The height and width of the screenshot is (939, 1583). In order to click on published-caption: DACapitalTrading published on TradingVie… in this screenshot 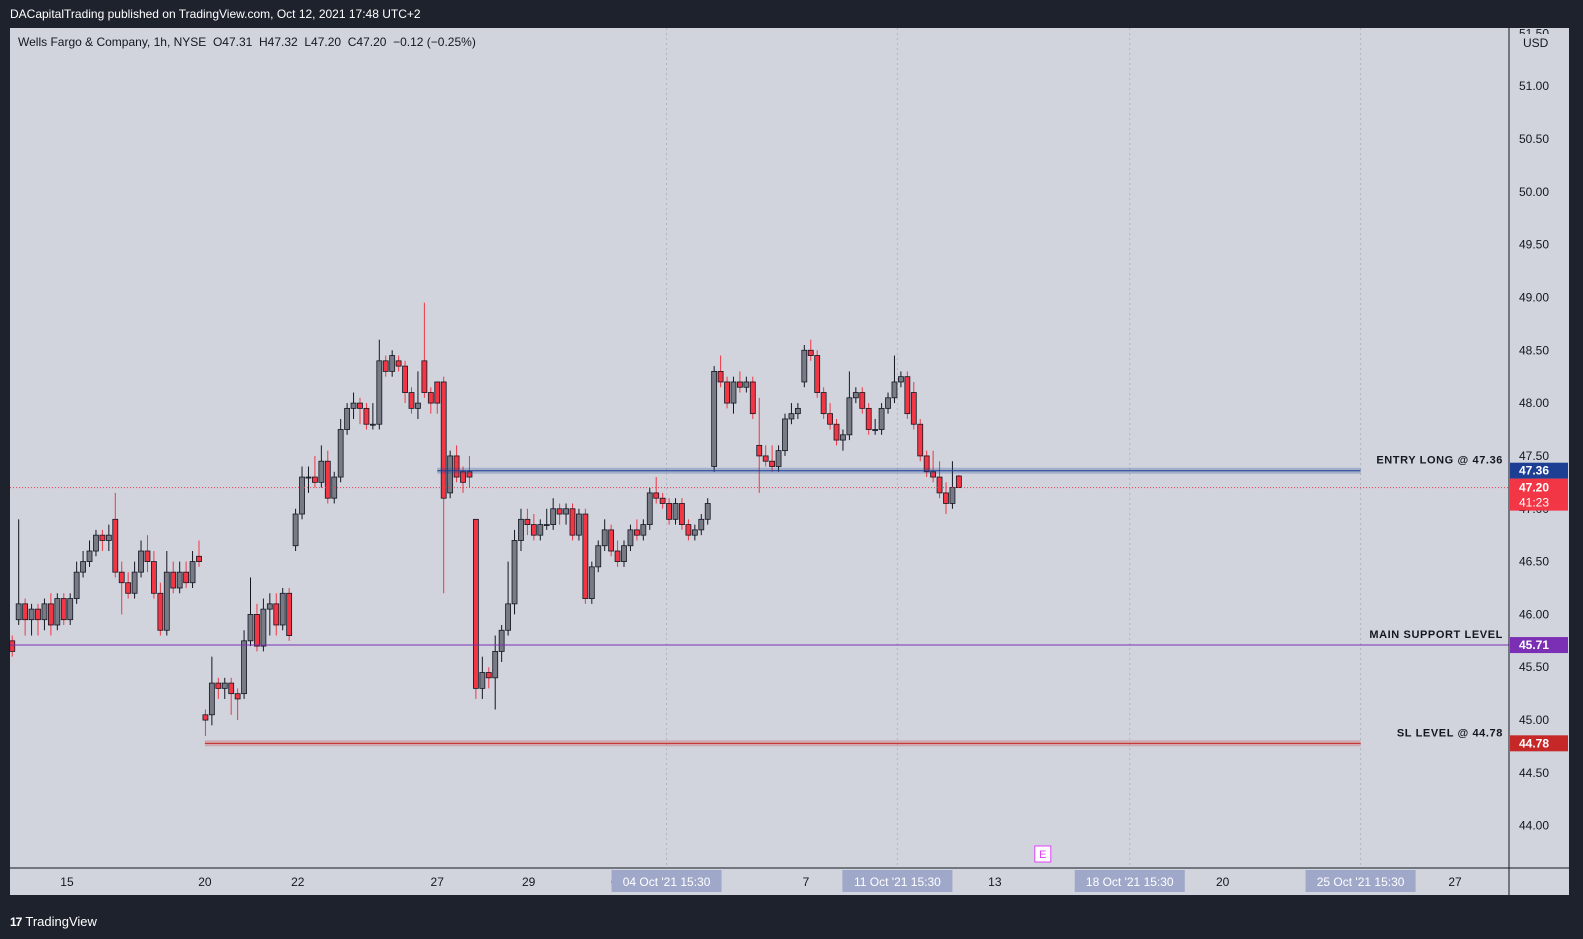, I will do `click(215, 14)`.